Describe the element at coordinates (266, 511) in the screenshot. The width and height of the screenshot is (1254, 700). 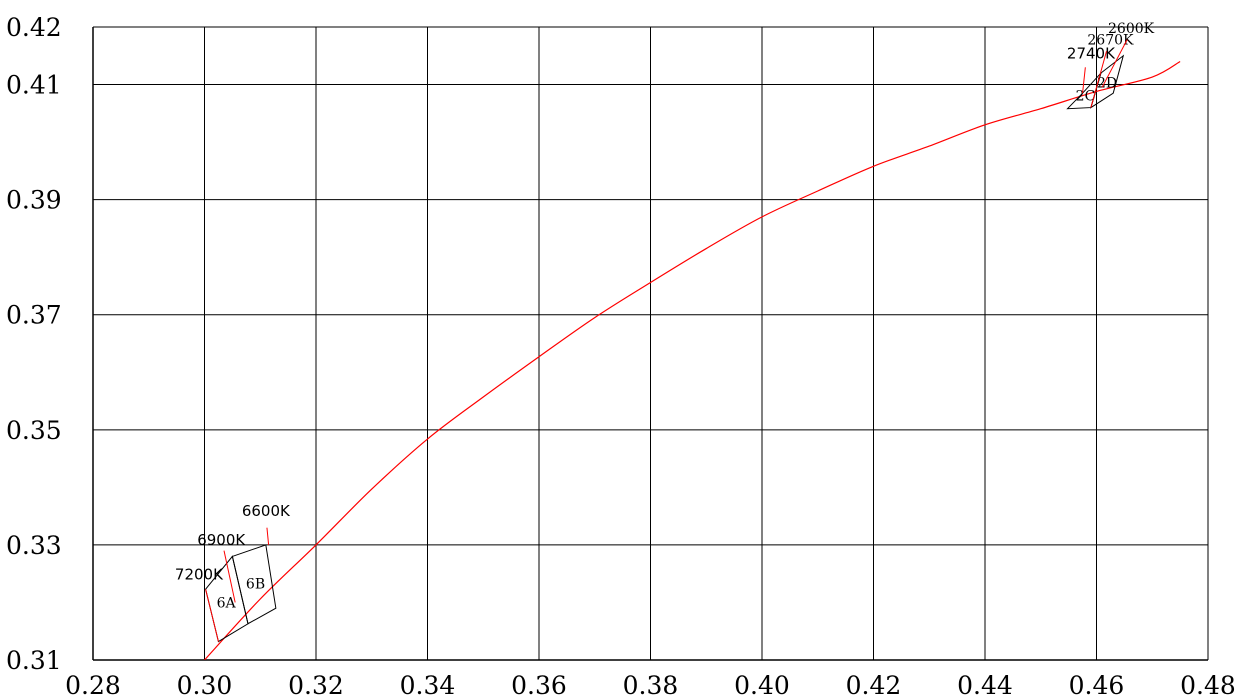
I see `annotation-cct-label: 6600K` at that location.